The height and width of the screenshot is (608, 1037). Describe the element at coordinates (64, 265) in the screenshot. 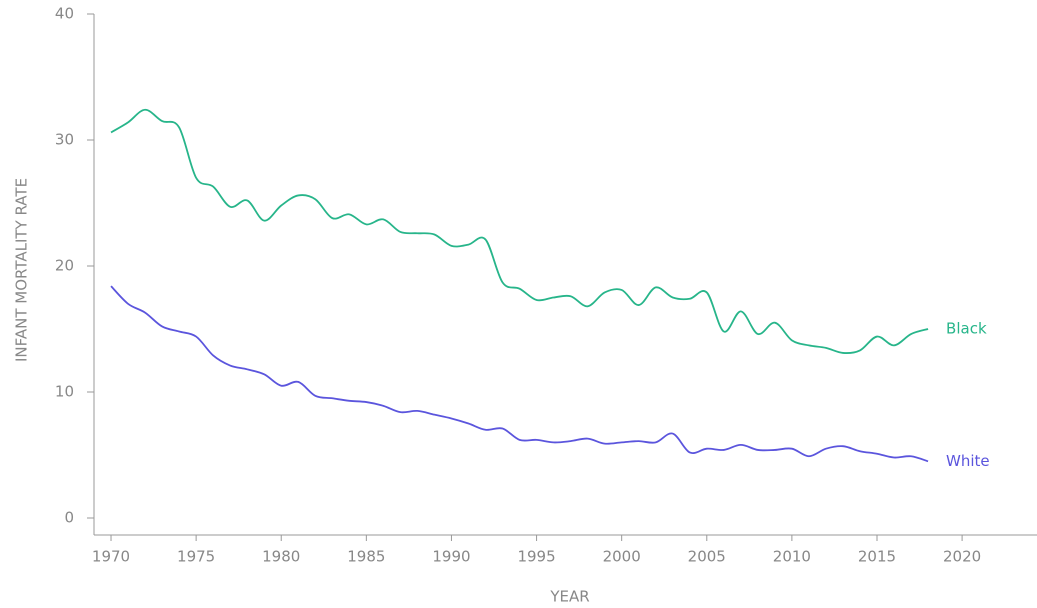

I see `y-tick-label: 20` at that location.